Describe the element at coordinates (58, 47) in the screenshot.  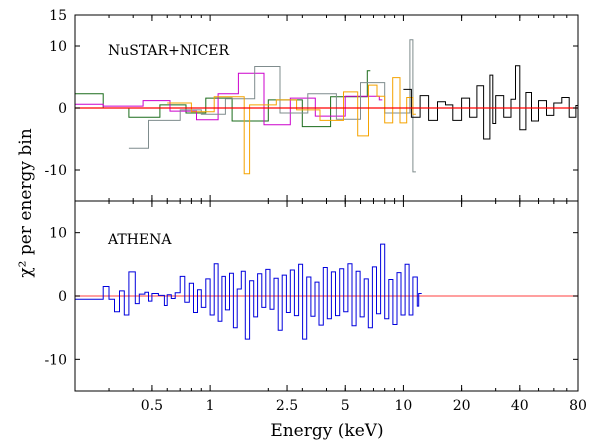
I see `panel-top-y-tick-label: 10` at that location.